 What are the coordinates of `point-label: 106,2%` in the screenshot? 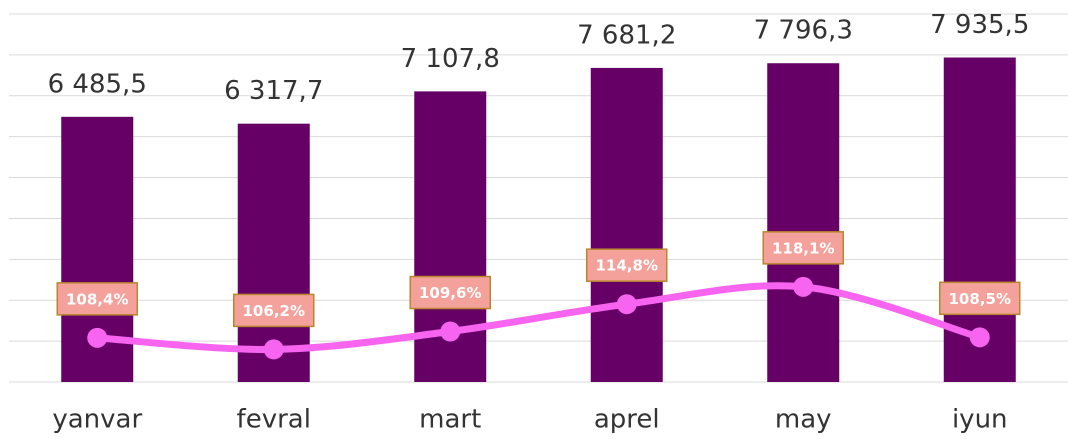 It's located at (274, 311).